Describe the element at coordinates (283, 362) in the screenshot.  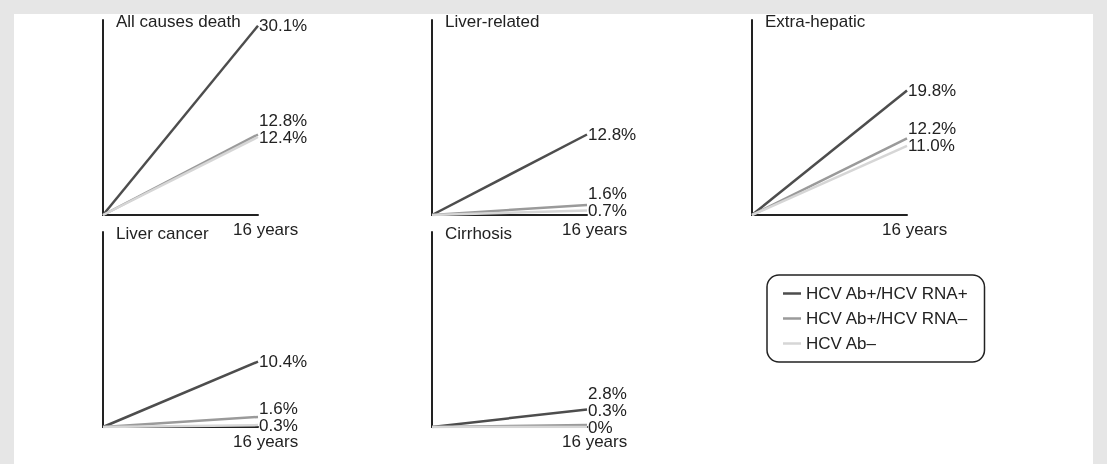
I see `data-label: 10.4%` at that location.